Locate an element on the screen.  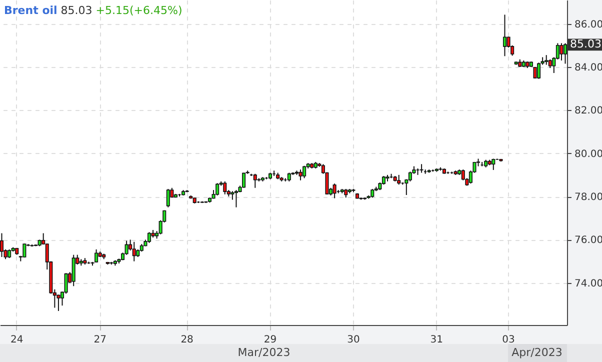
x-tick-label: 30 is located at coordinates (353, 340).